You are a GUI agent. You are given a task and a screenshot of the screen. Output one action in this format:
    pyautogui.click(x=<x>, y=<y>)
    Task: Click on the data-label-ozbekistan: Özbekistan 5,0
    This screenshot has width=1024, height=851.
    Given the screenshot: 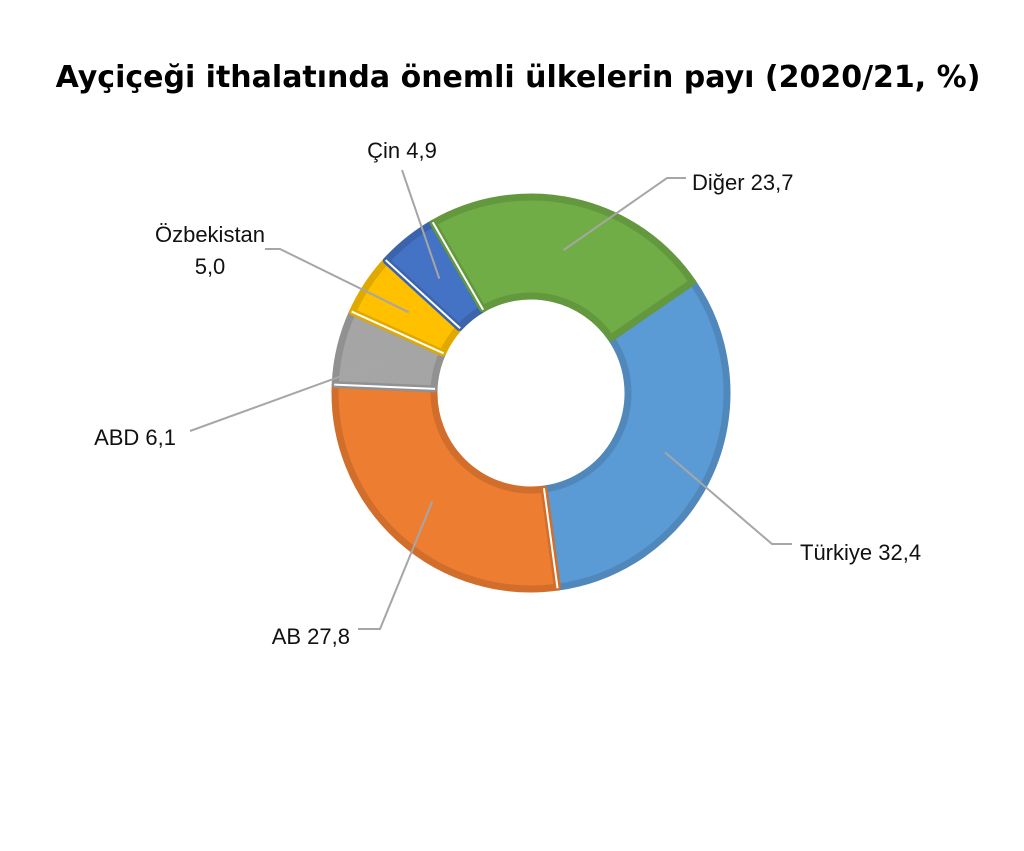 What is the action you would take?
    pyautogui.click(x=210, y=250)
    